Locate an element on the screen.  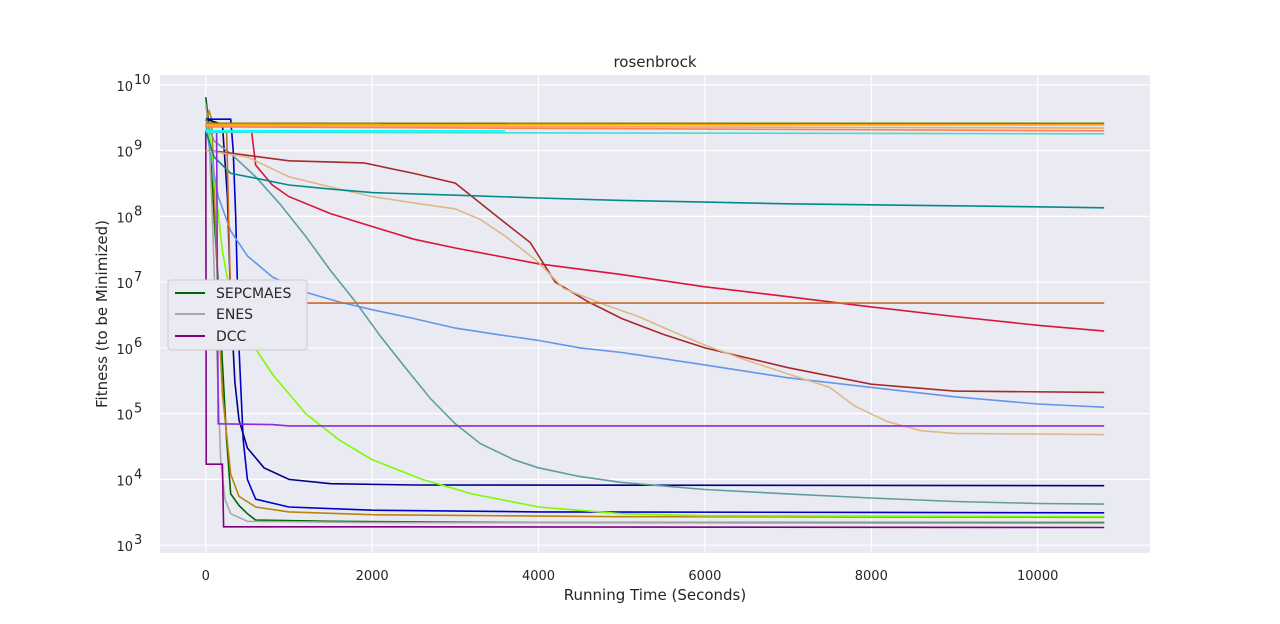
legend-label-dcc: DCC is located at coordinates (231, 337).